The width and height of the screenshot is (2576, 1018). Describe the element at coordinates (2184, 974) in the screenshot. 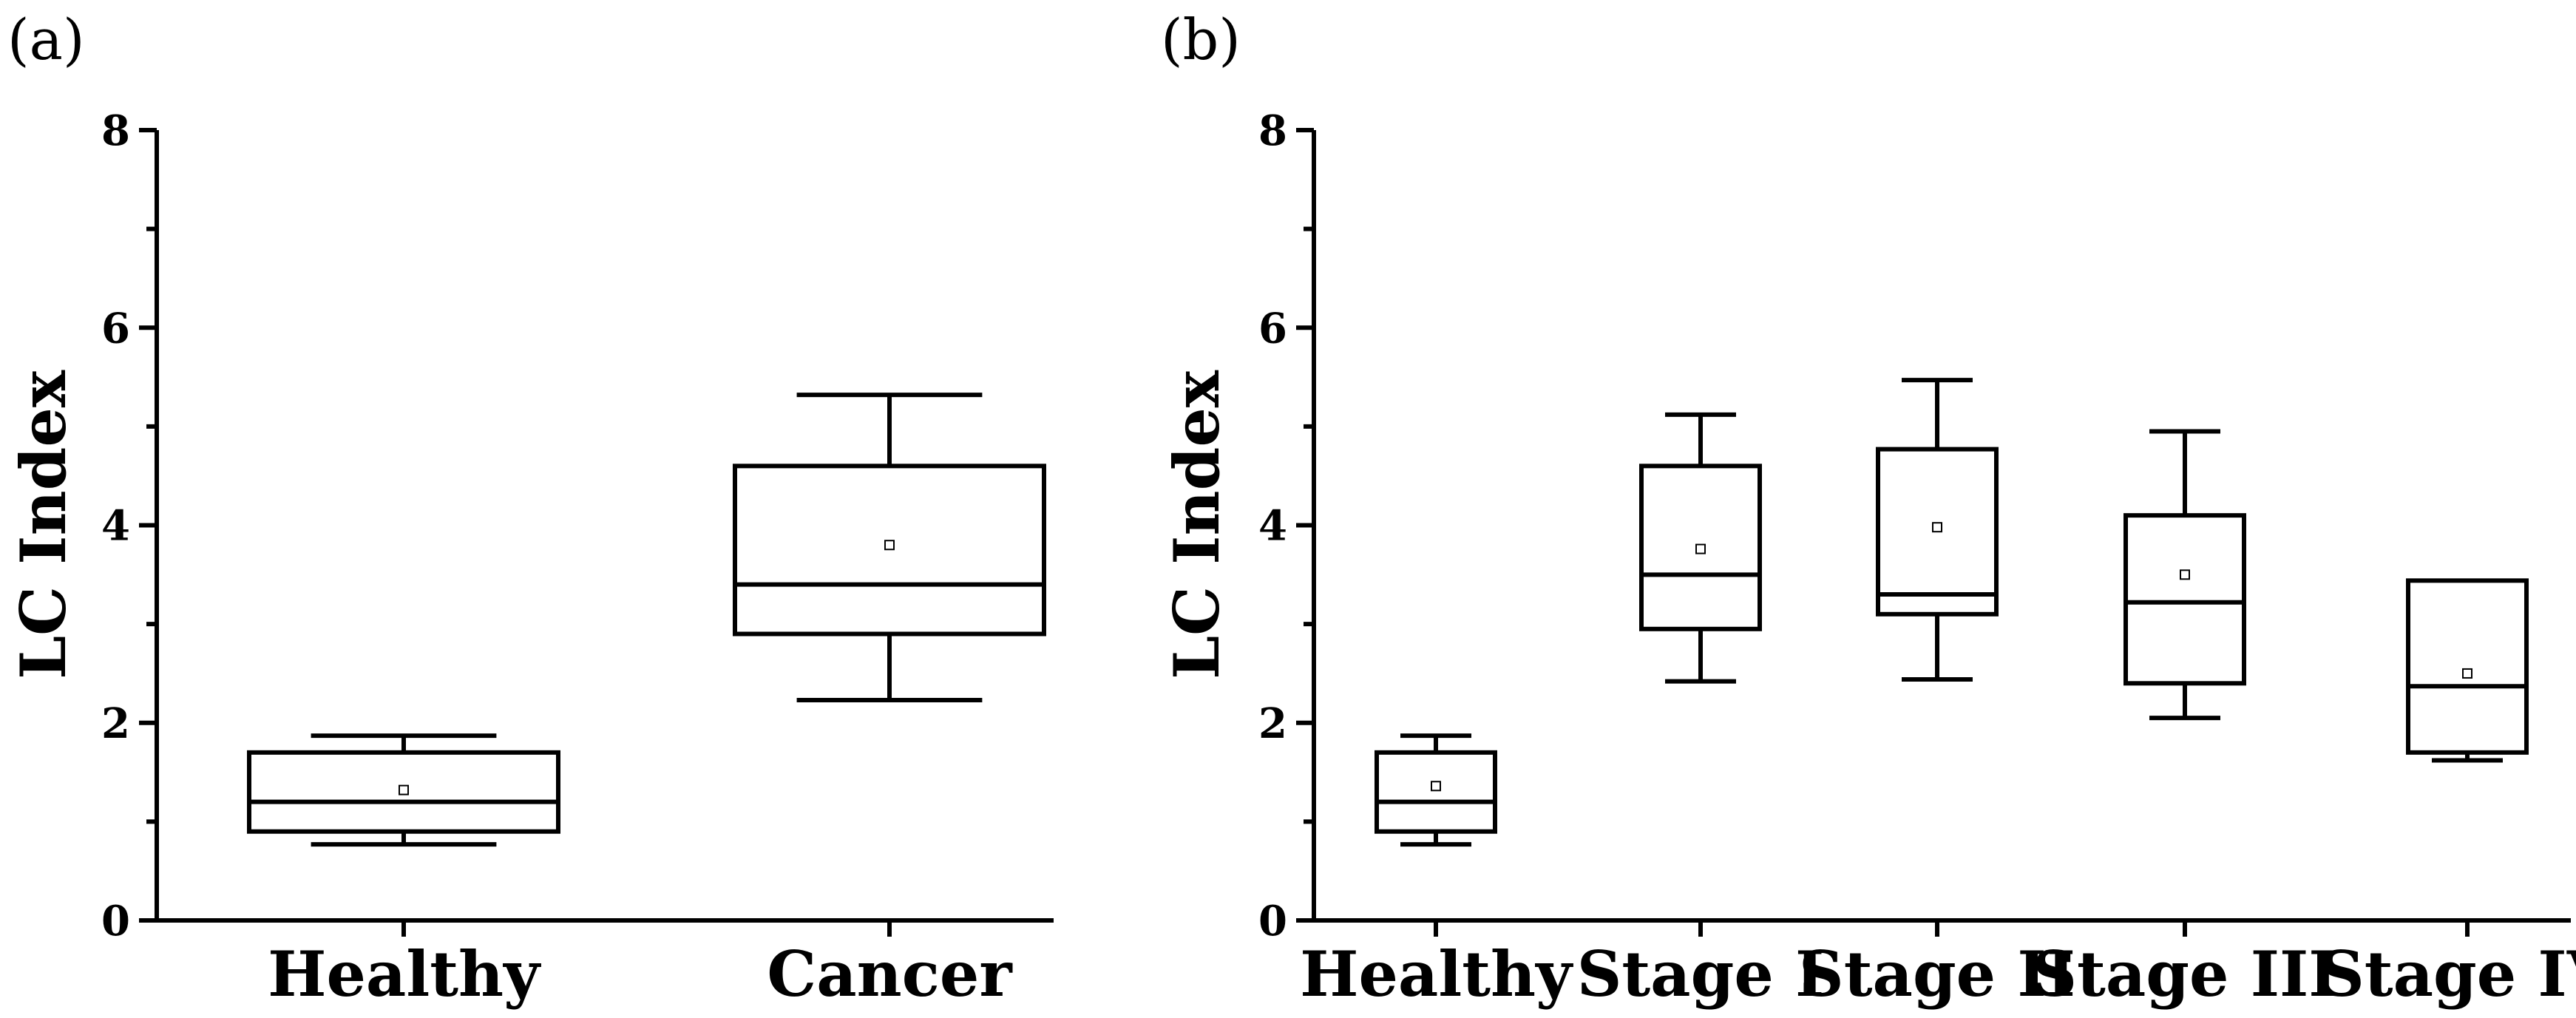

I see `x-category-label: Stage III` at that location.